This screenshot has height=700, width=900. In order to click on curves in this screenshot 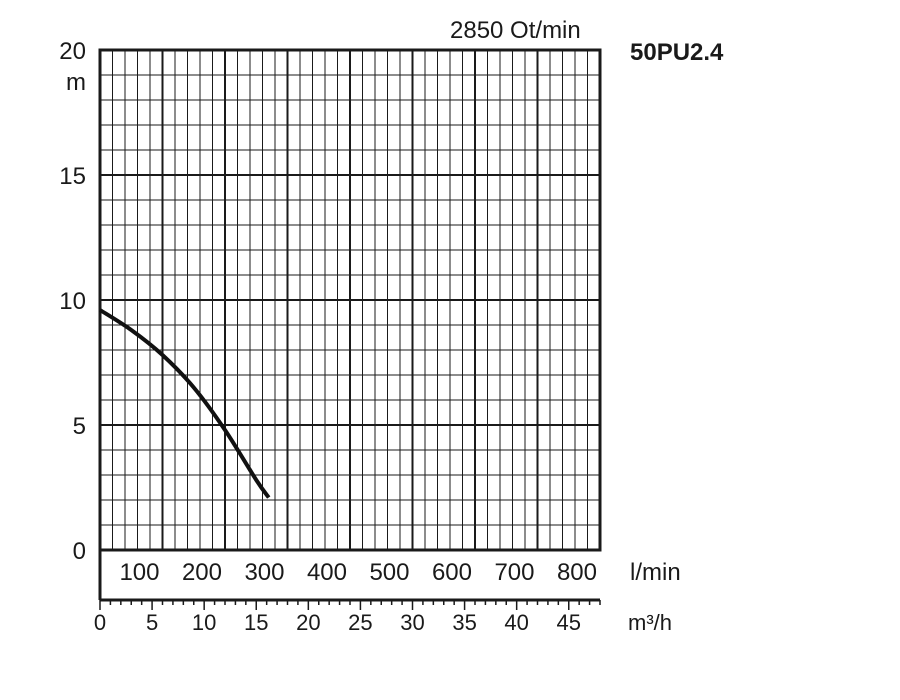, I will do `click(184, 403)`.